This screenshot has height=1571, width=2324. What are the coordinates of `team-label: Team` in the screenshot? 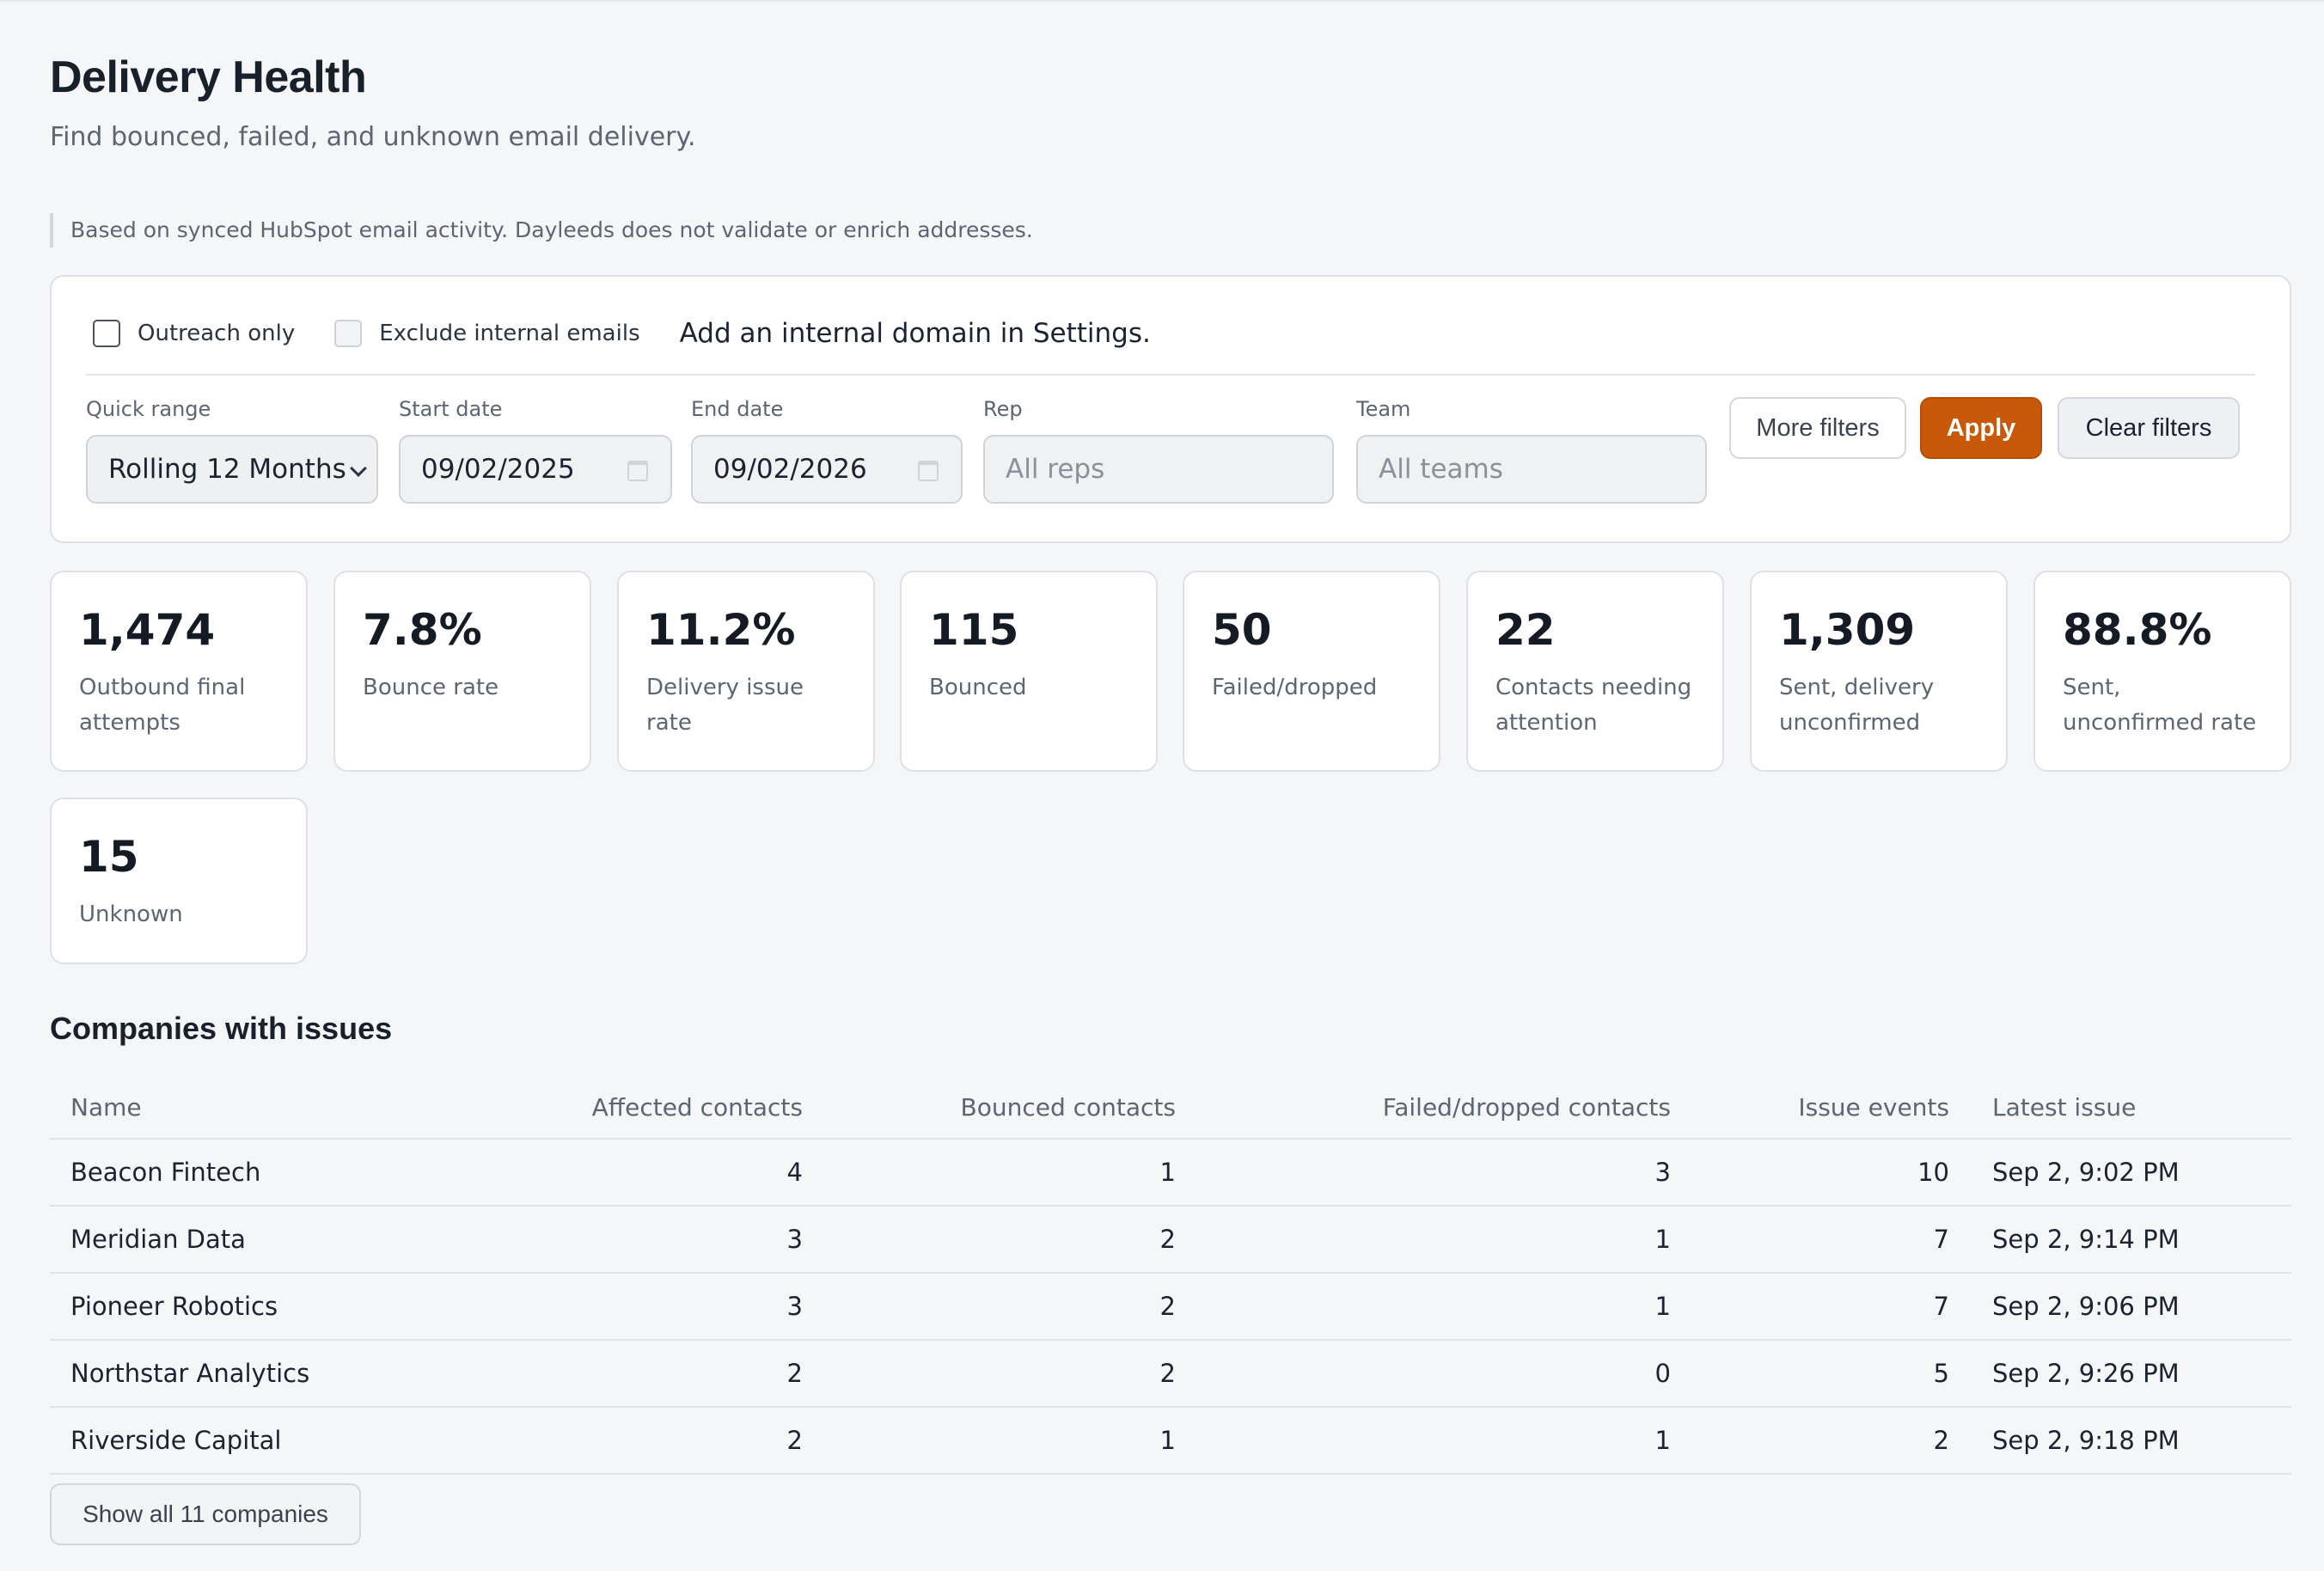 It's located at (1383, 409).